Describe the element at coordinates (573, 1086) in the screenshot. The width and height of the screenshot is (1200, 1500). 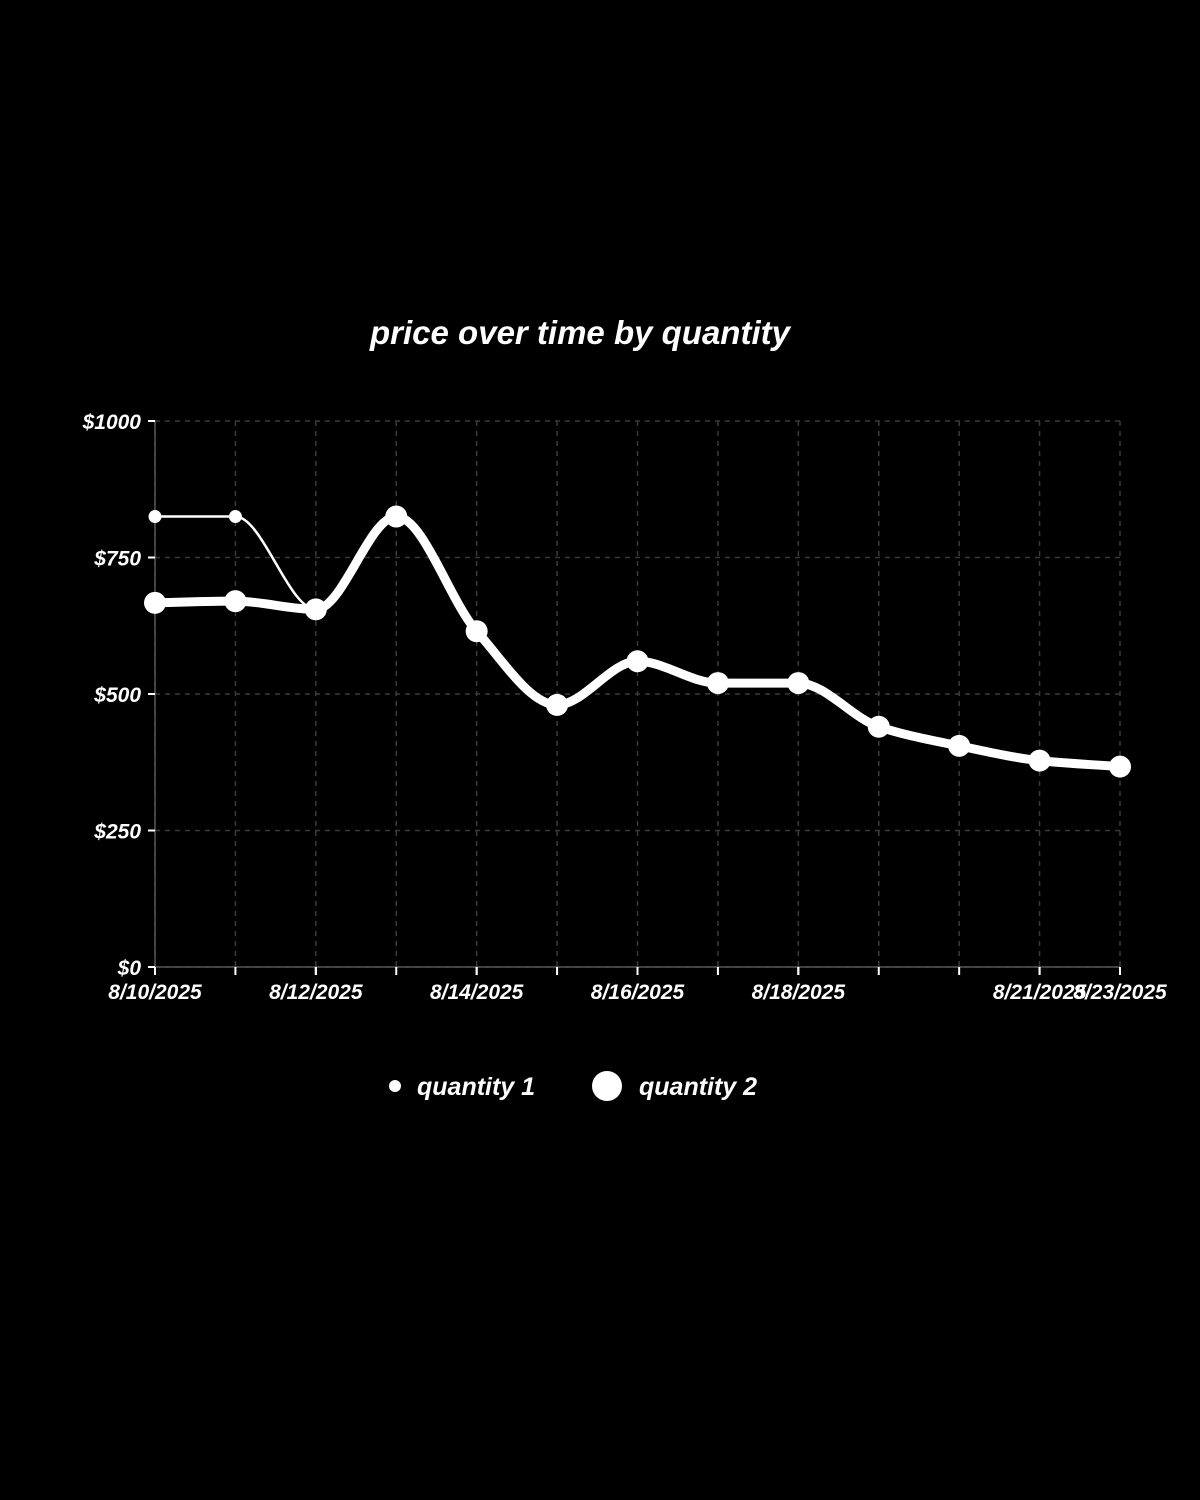
I see `legend: quantity 1 quantity 2` at that location.